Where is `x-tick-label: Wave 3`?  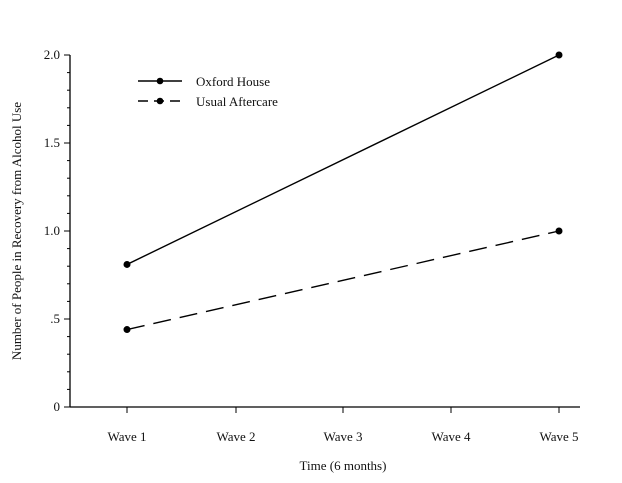
x-tick-label: Wave 3 is located at coordinates (342, 436).